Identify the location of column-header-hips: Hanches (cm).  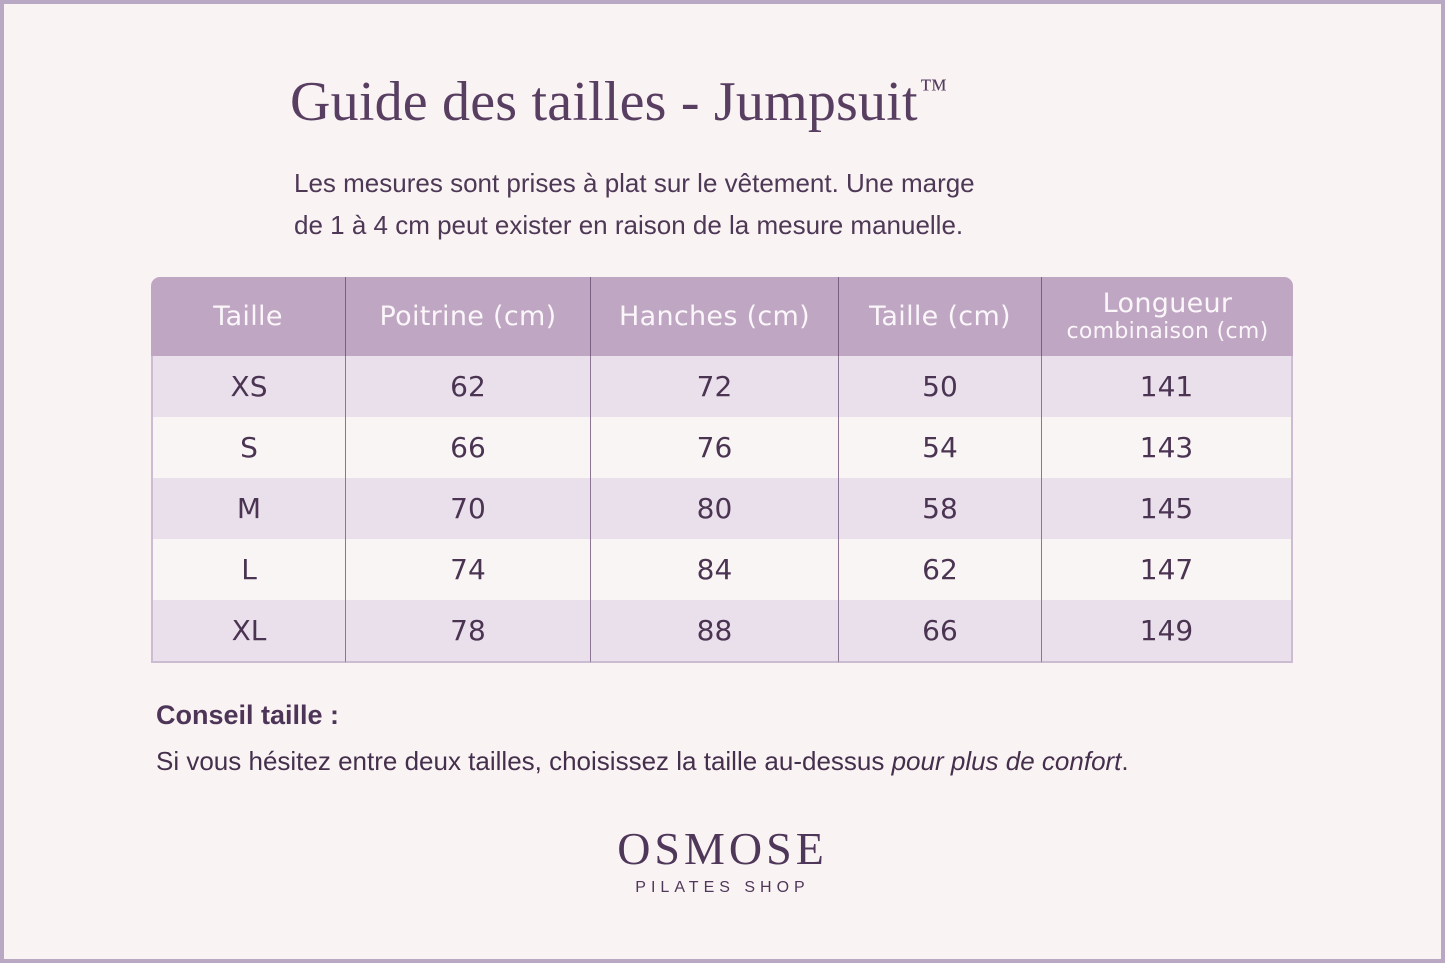
(715, 316).